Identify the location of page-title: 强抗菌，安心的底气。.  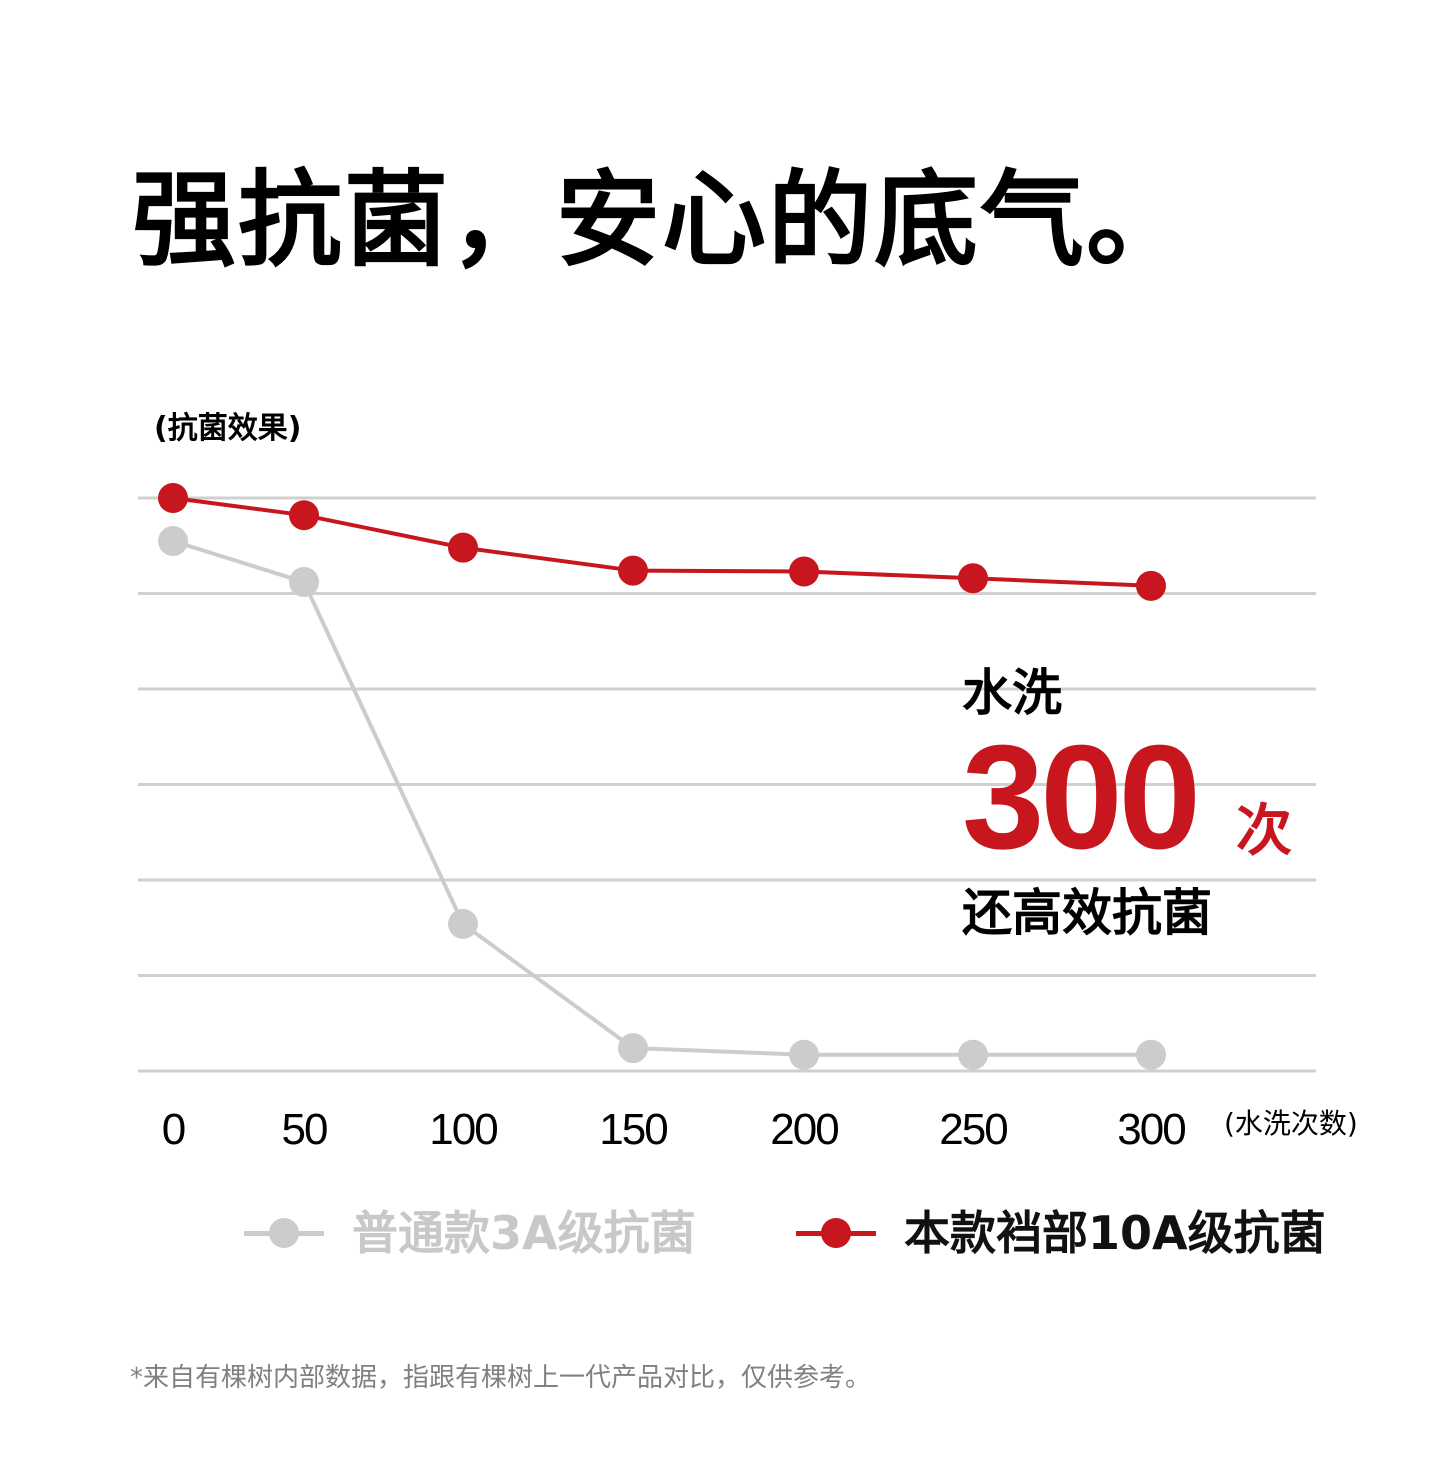
(662, 220).